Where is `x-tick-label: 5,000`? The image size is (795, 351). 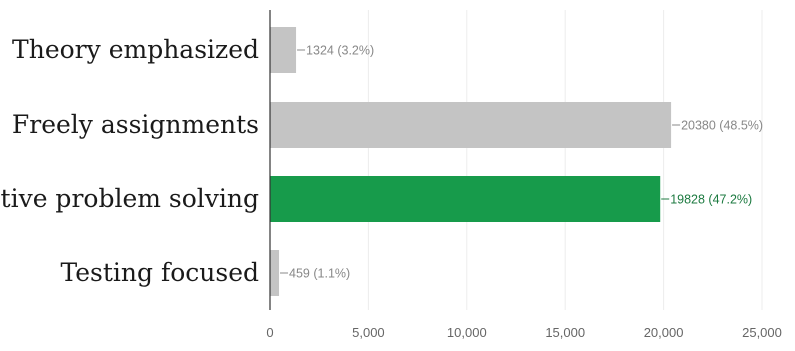
x-tick-label: 5,000 is located at coordinates (368, 332).